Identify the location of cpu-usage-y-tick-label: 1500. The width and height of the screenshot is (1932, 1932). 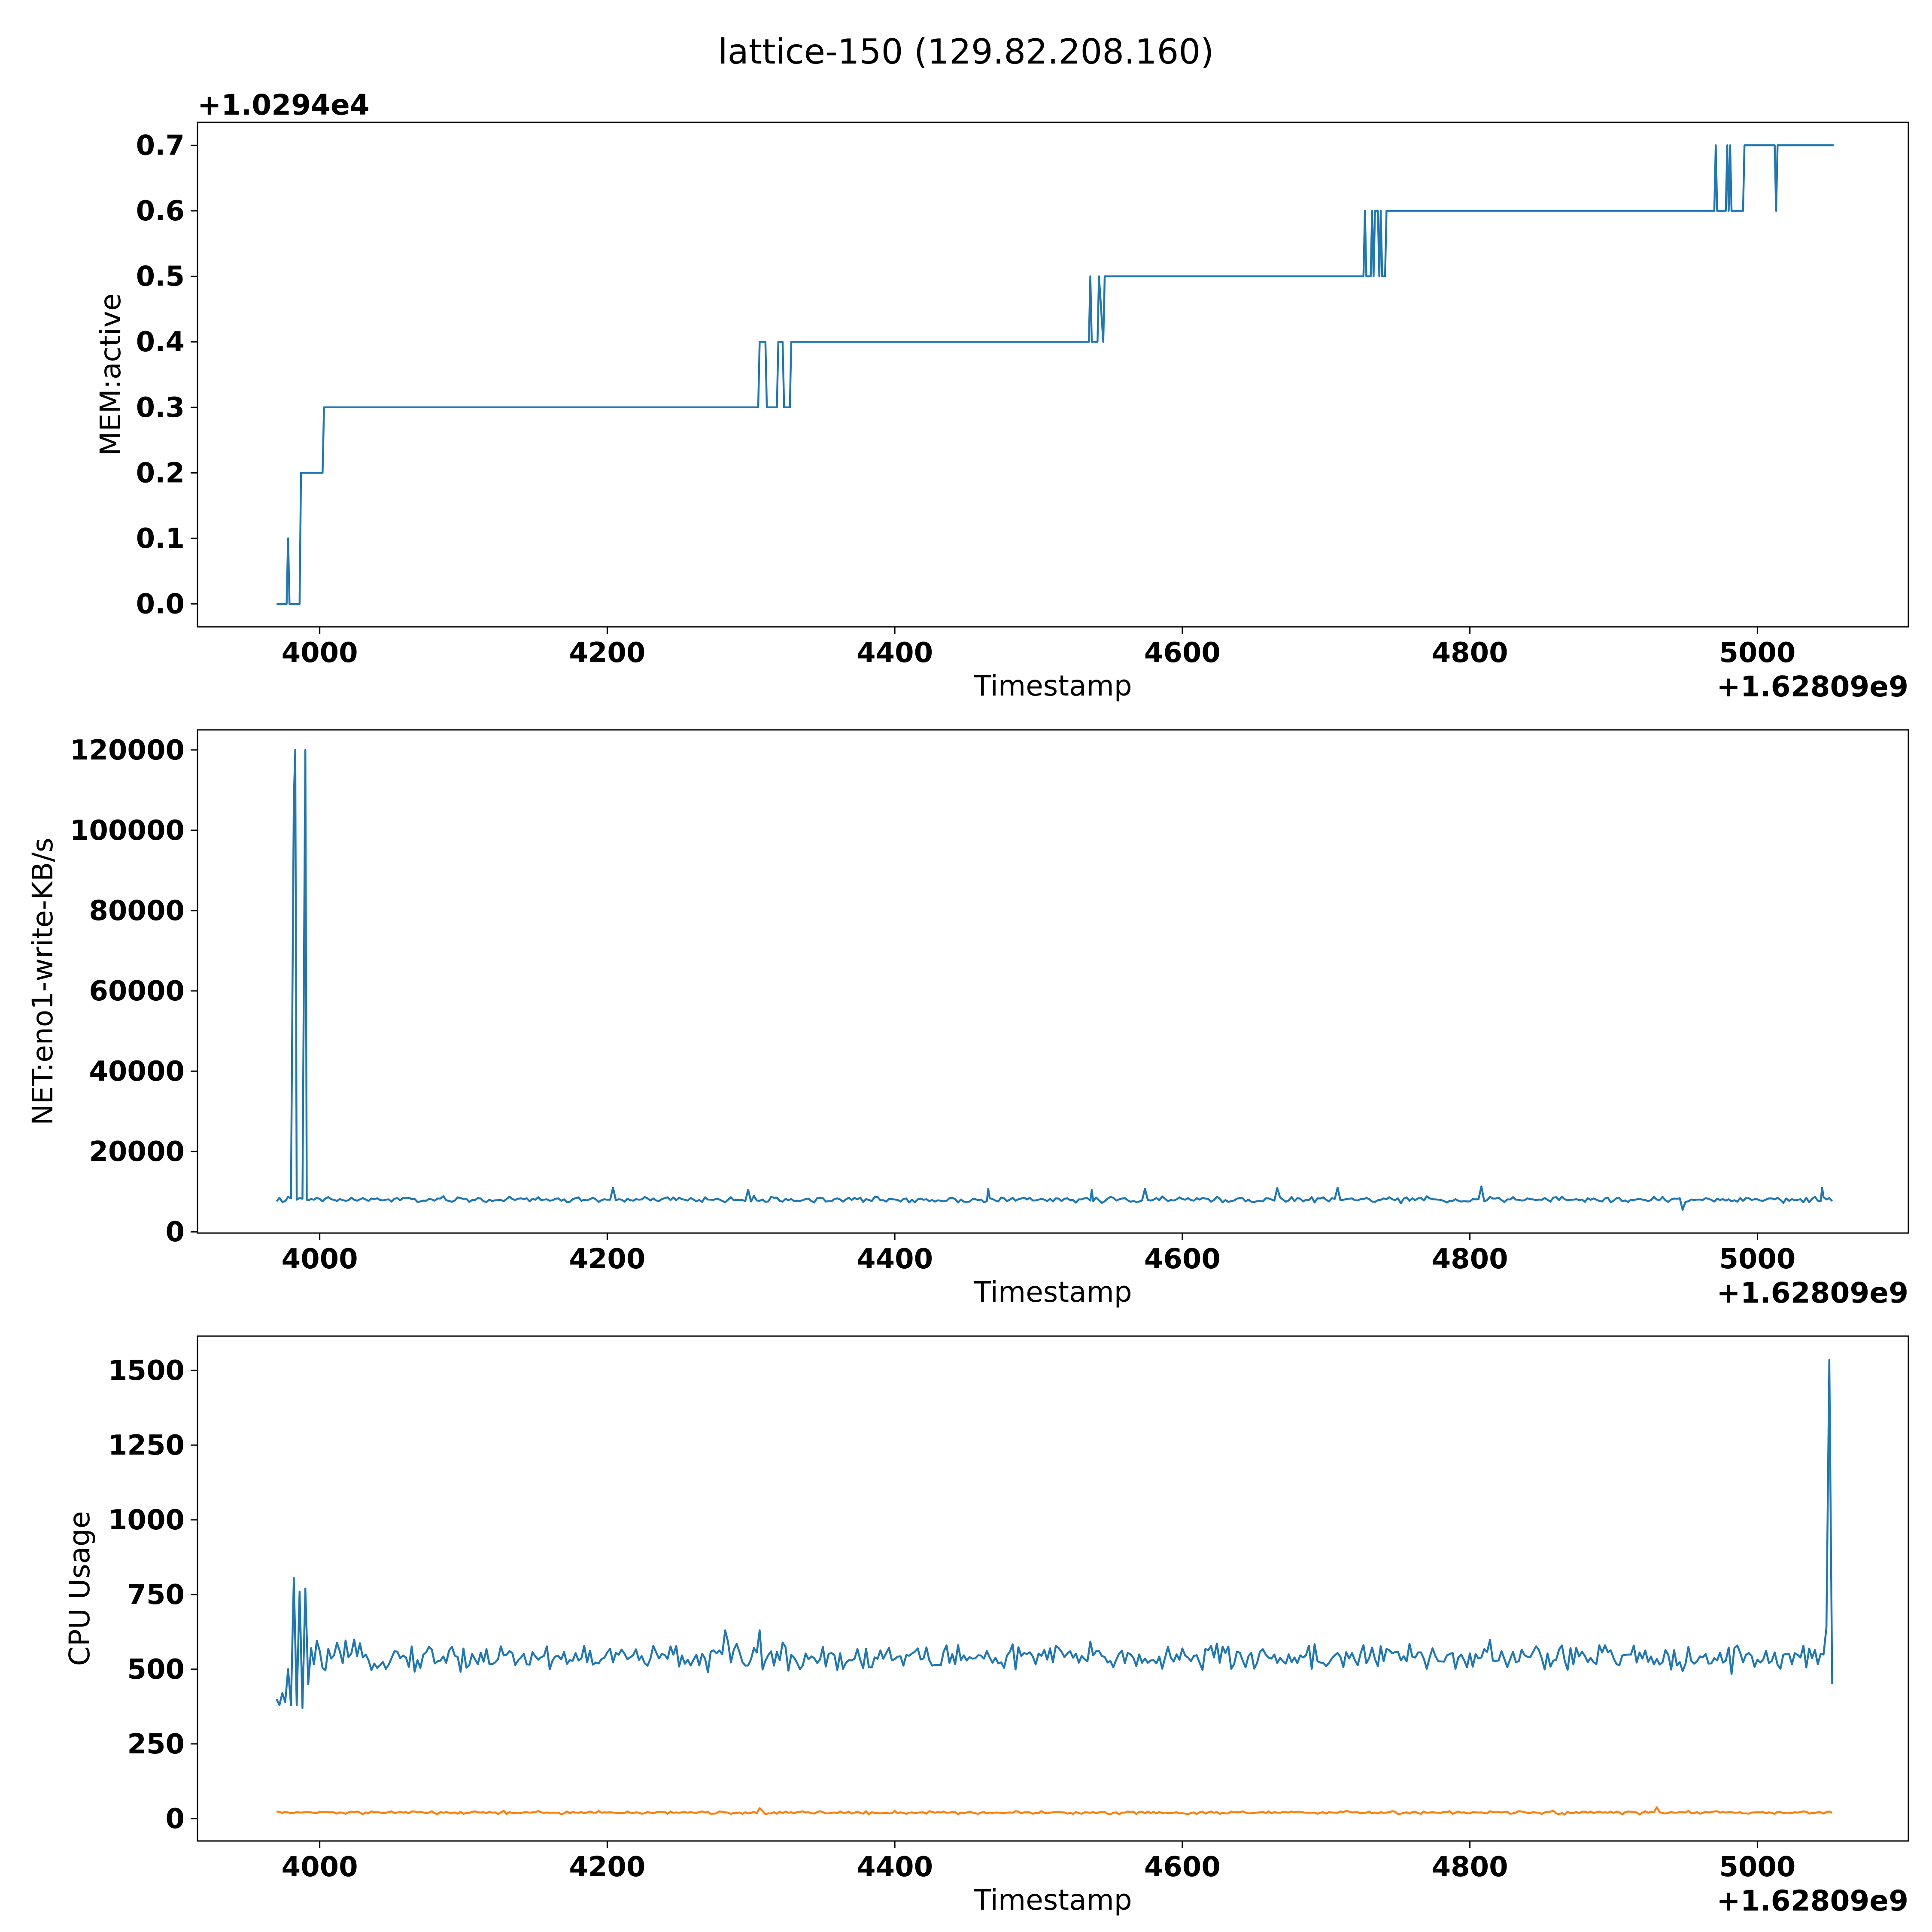
(146, 1371).